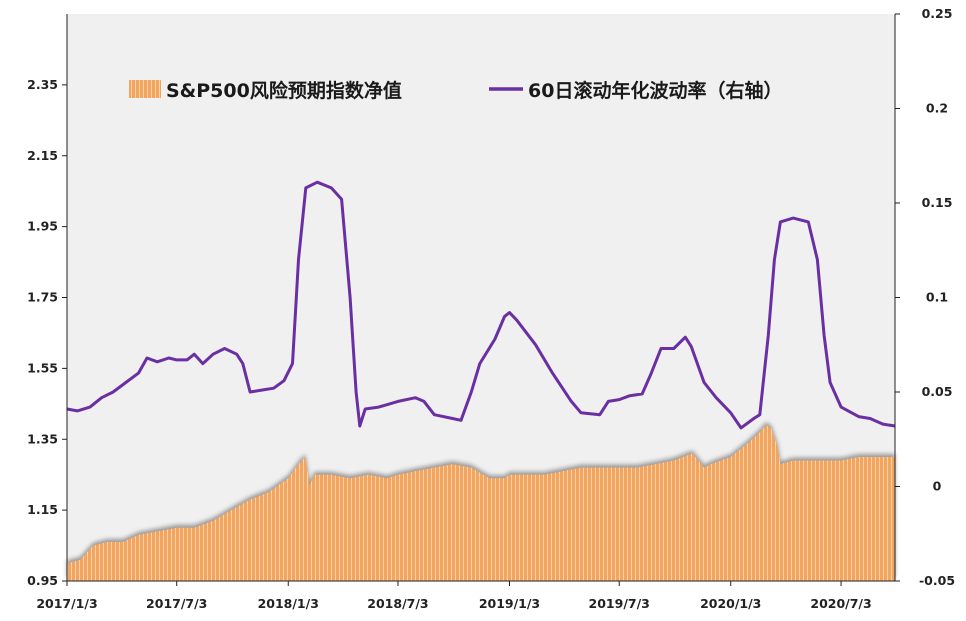 The image size is (966, 621). I want to click on legend: S&P500风险预期指数净值 60日滚动年化波动率（右轴）, so click(455, 90).